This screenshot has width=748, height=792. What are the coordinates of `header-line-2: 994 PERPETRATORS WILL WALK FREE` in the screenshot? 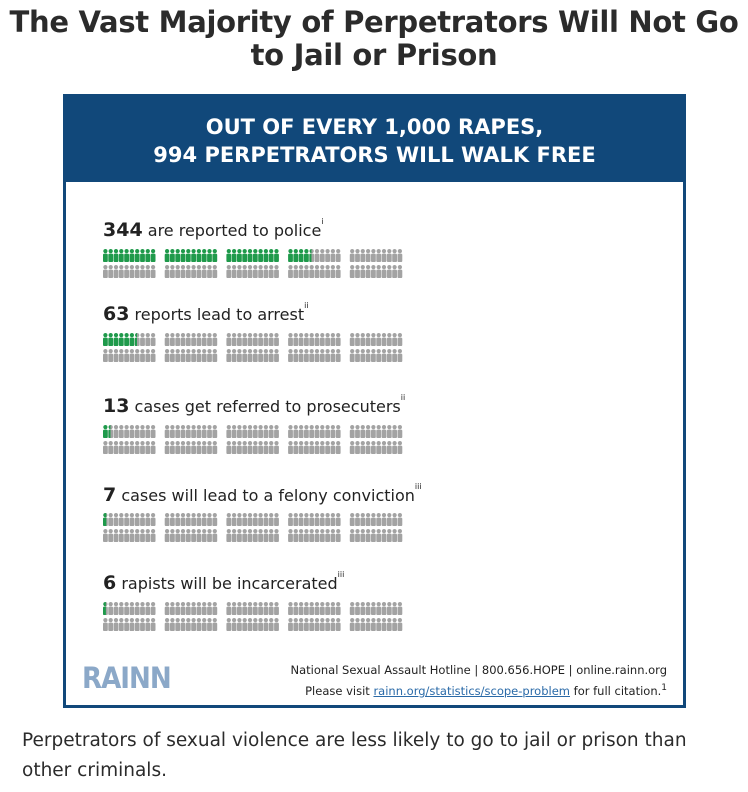 It's located at (374, 155).